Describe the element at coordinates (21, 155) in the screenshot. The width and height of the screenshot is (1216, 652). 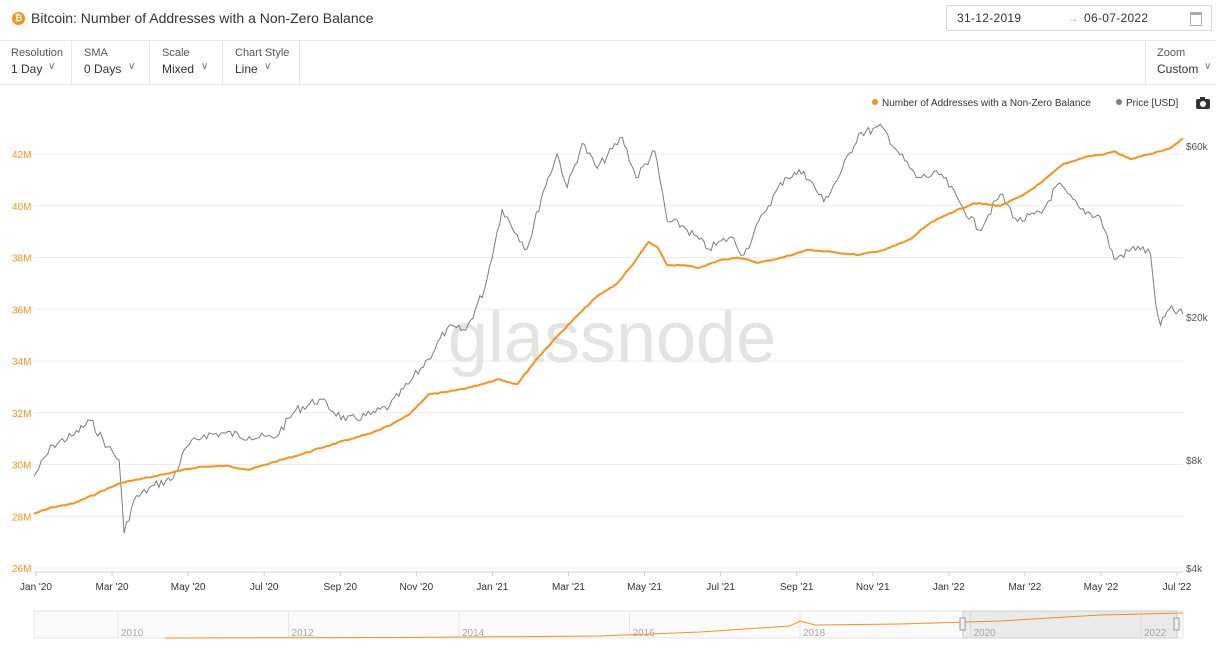
I see `y-tick-label-left: 42M` at that location.